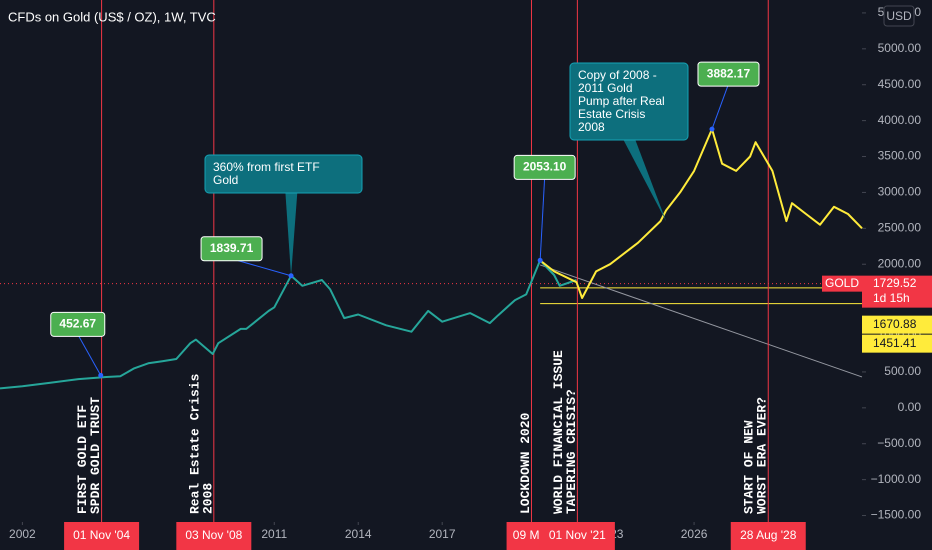 The width and height of the screenshot is (932, 550). Describe the element at coordinates (266, 167) in the screenshot. I see `note-text: 360% from first ETF` at that location.